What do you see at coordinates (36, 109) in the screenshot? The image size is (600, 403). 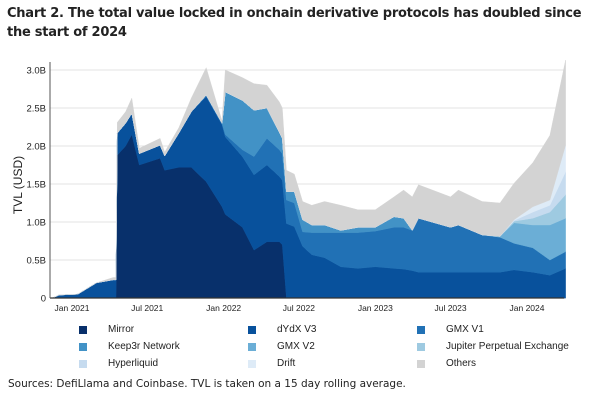 I see `y-tick-label: 2.5B` at bounding box center [36, 109].